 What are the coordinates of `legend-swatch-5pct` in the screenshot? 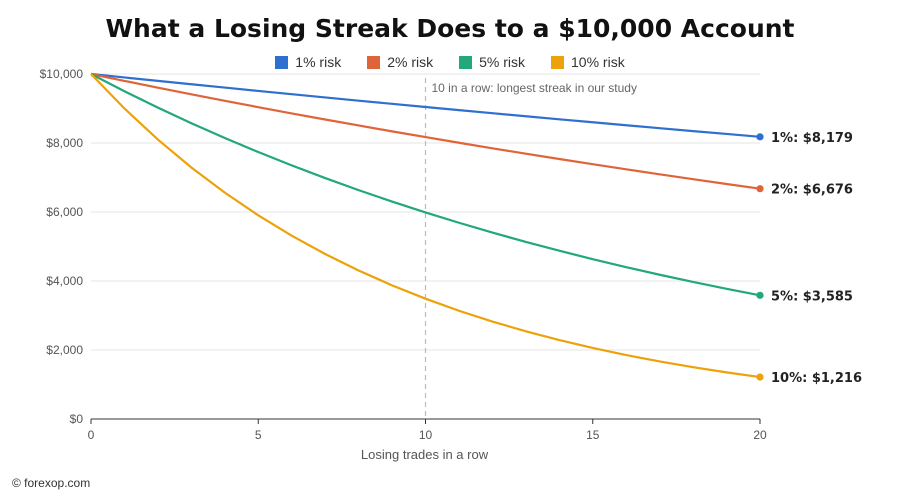 It's located at (466, 62).